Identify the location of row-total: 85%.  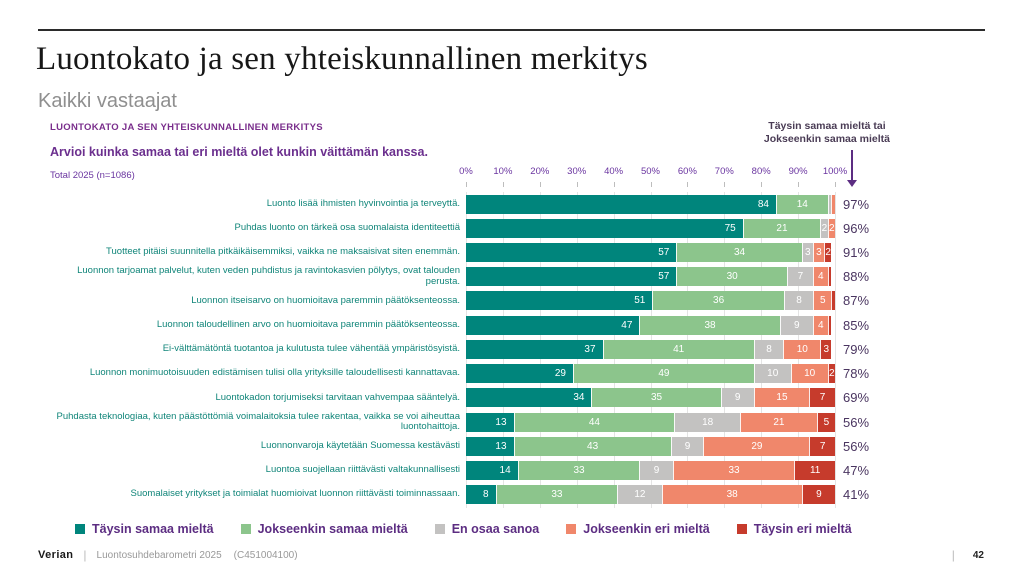
(856, 325).